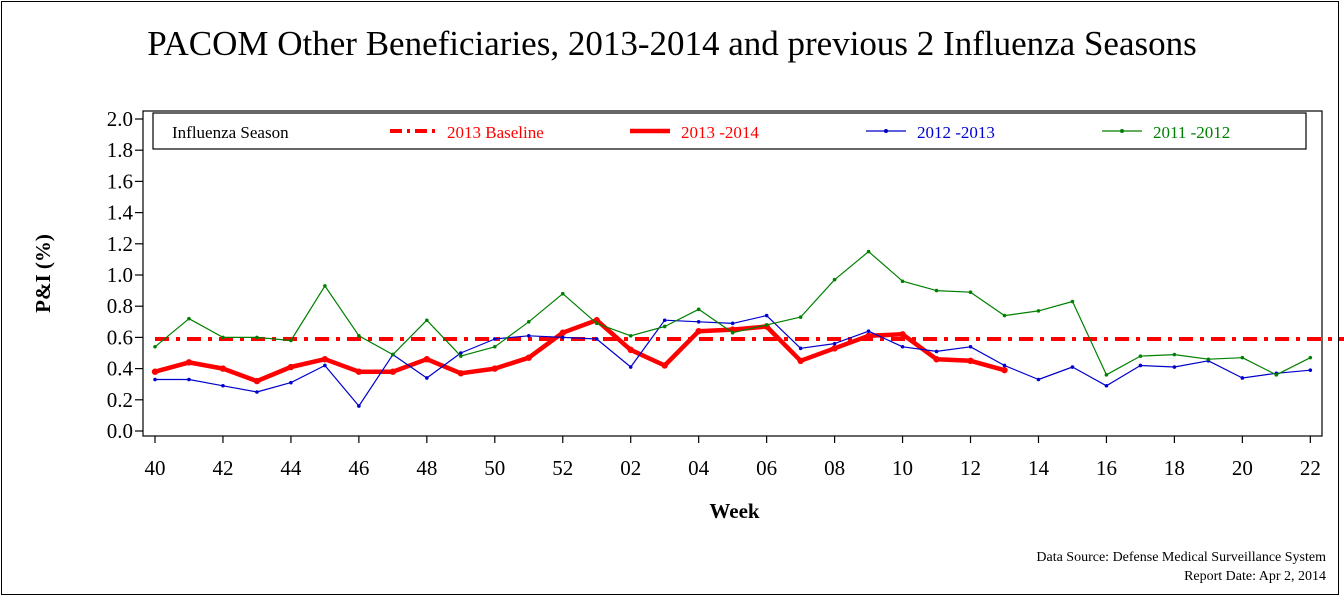 The image size is (1344, 600). What do you see at coordinates (1106, 468) in the screenshot?
I see `x-tick-label: 16` at bounding box center [1106, 468].